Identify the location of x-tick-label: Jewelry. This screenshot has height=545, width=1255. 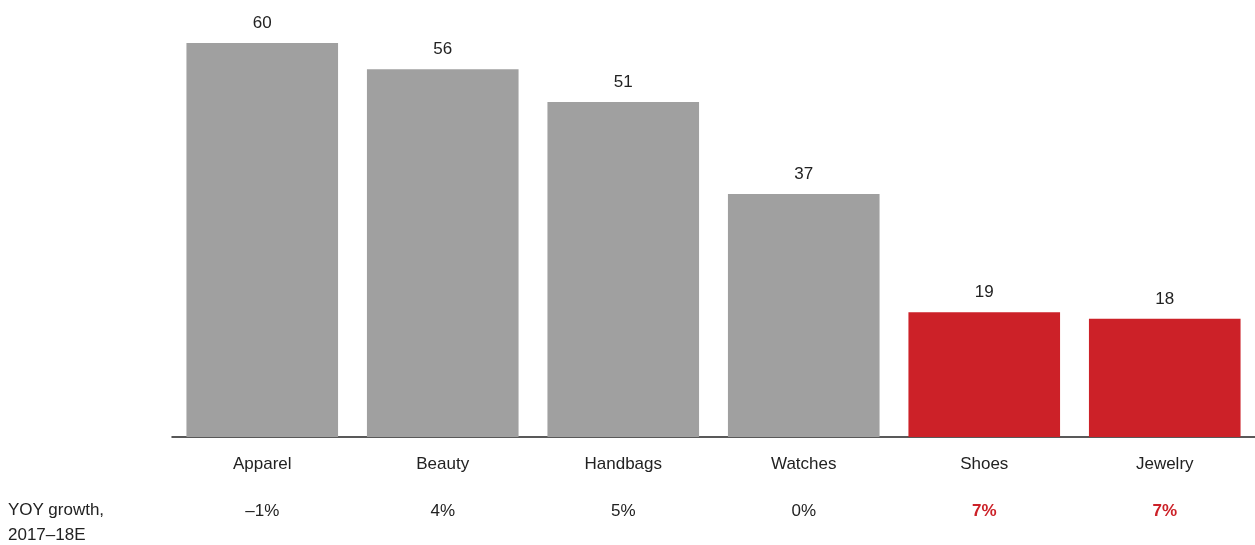
(1165, 463).